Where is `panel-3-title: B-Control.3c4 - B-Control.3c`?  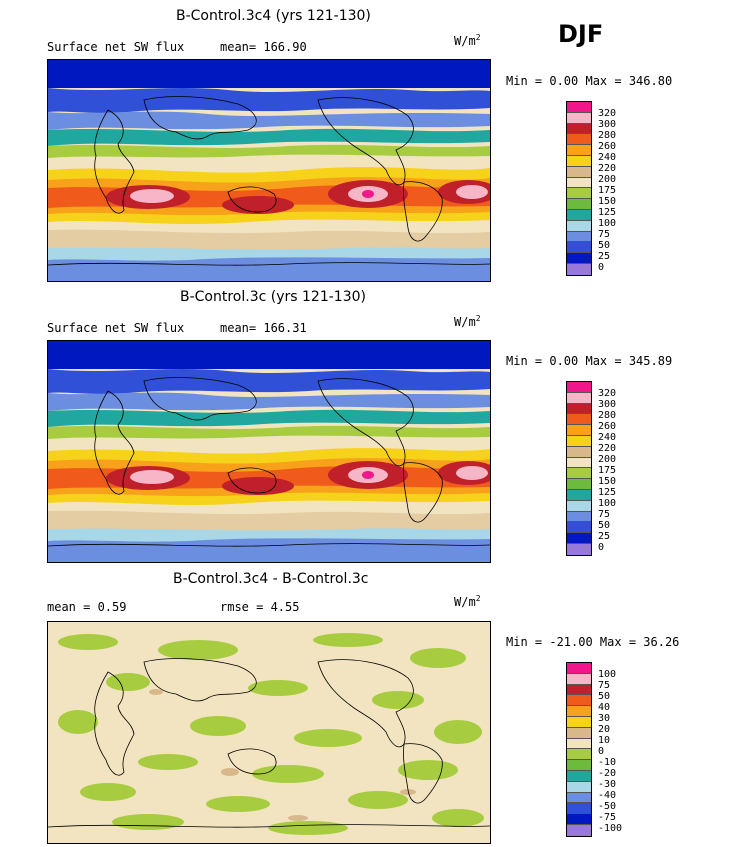 panel-3-title: B-Control.3c4 - B-Control.3c is located at coordinates (271, 579).